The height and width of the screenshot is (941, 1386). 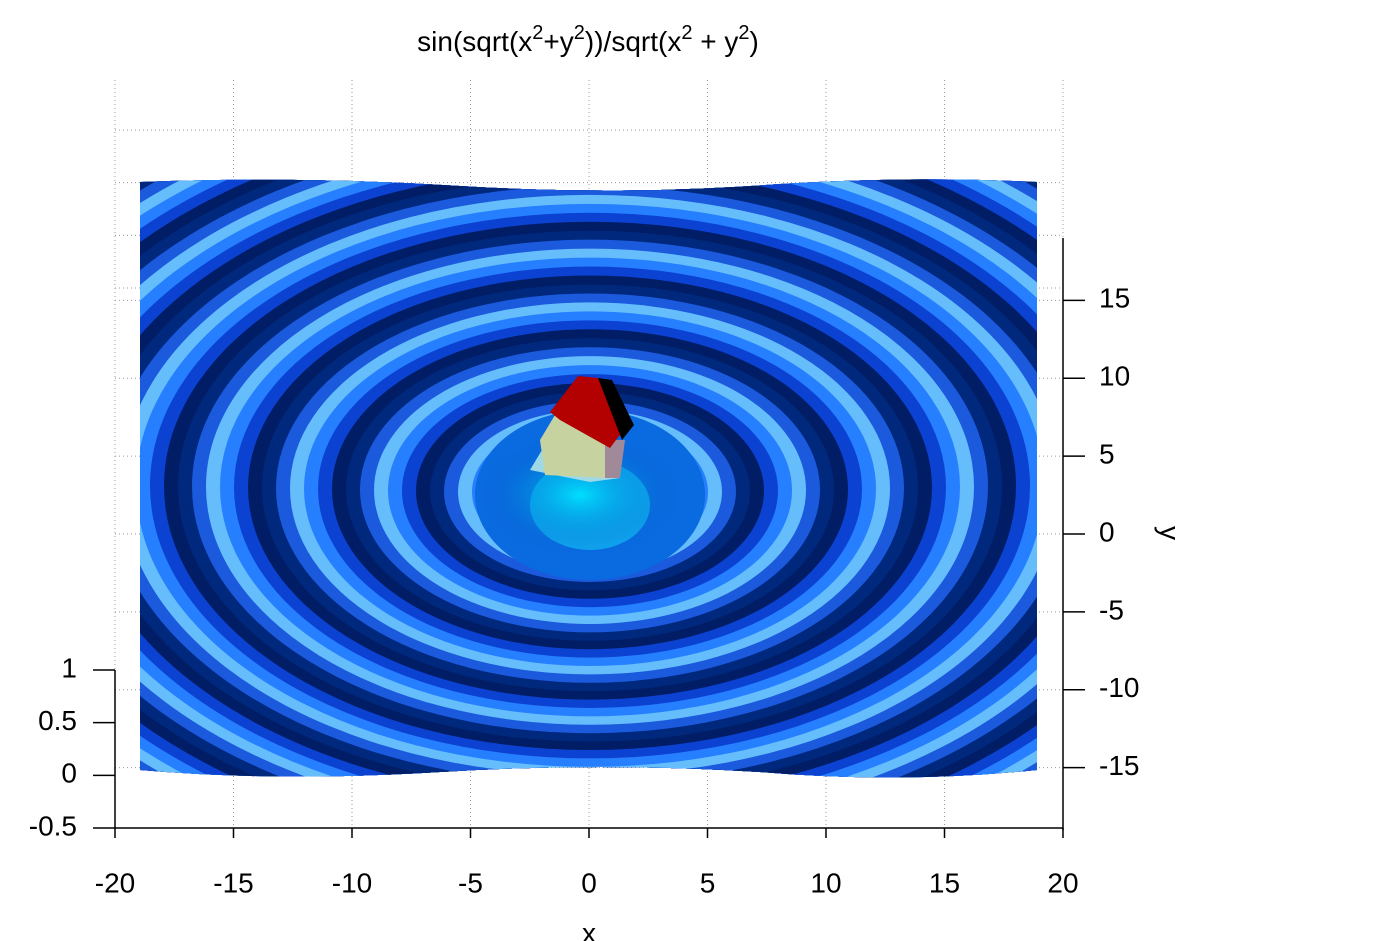 What do you see at coordinates (754, 41) in the screenshot?
I see `title-part: )` at bounding box center [754, 41].